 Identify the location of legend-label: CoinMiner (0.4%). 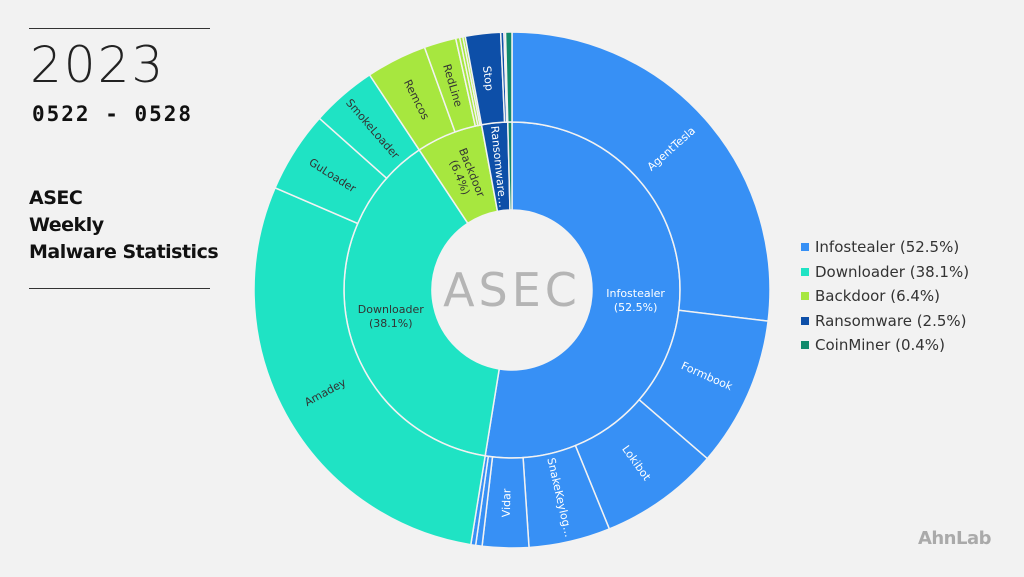
(880, 345).